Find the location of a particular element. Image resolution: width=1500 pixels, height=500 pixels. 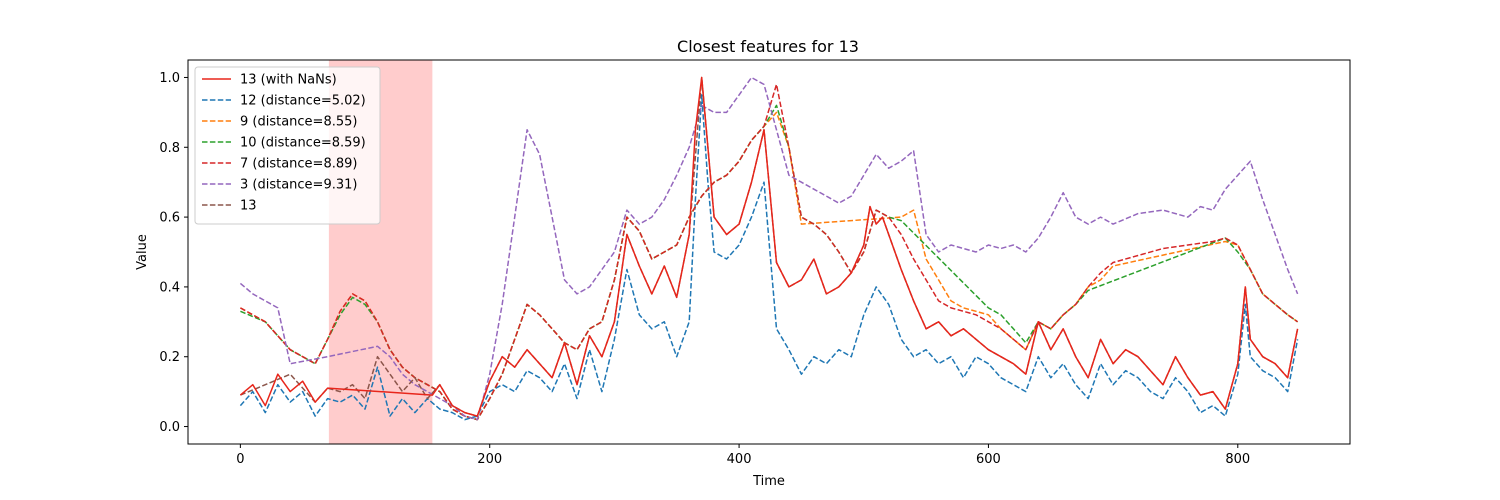

legend-label: 7 (distance=8.89) is located at coordinates (298, 164).